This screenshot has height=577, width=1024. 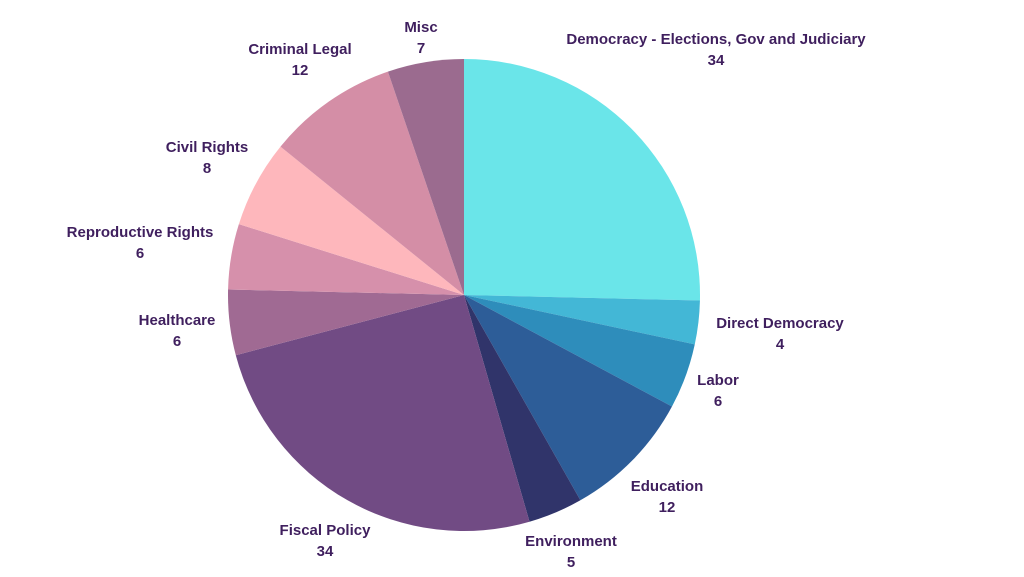 I want to click on slice-value-label-3: 6, so click(x=718, y=401).